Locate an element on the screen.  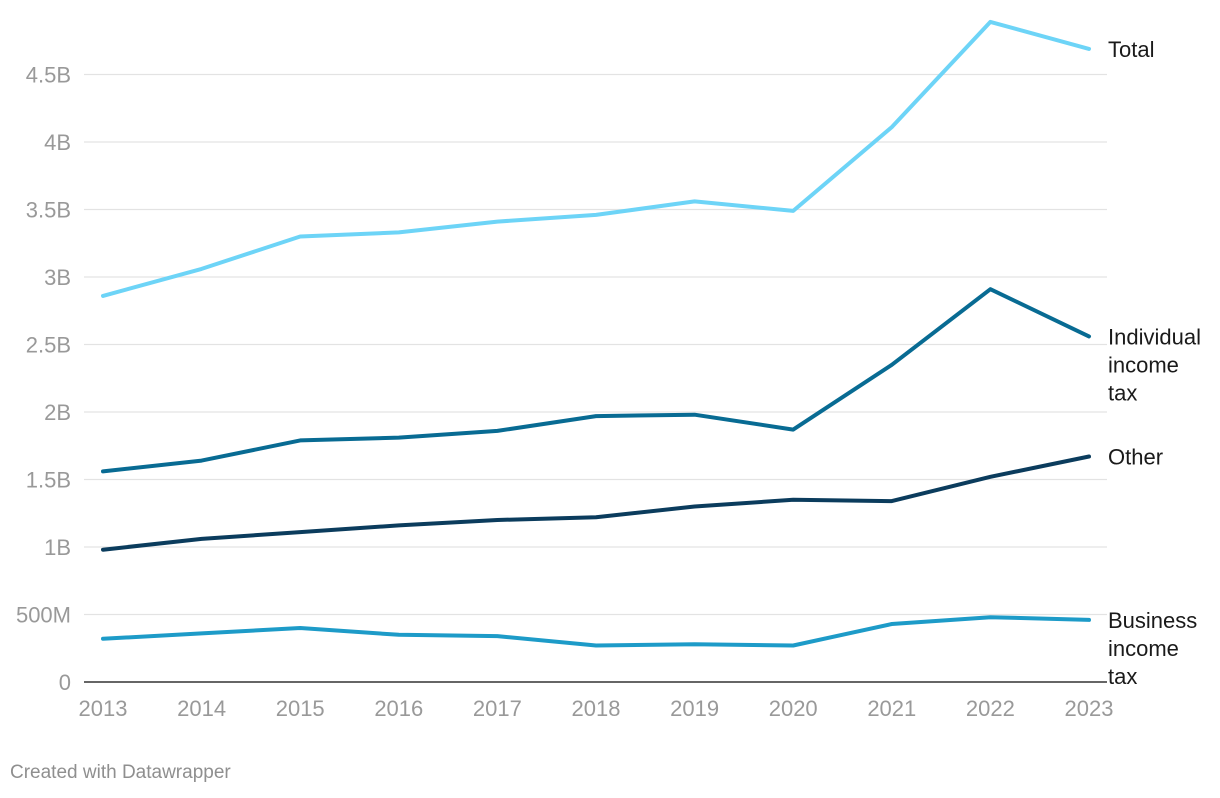
x-tick-label: 2020 is located at coordinates (793, 708).